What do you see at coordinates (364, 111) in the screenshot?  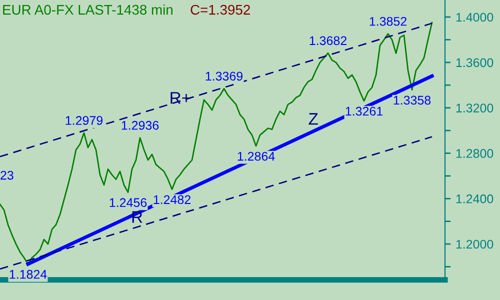 I see `annotation: 1.3261` at bounding box center [364, 111].